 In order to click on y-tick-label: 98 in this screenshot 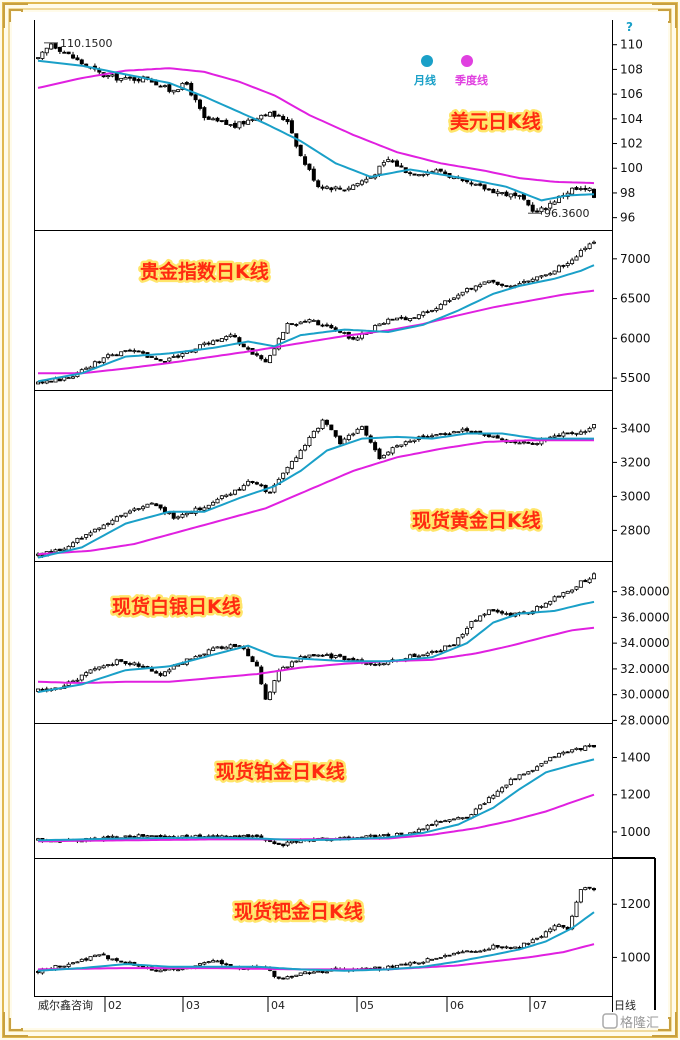, I will do `click(627, 193)`.